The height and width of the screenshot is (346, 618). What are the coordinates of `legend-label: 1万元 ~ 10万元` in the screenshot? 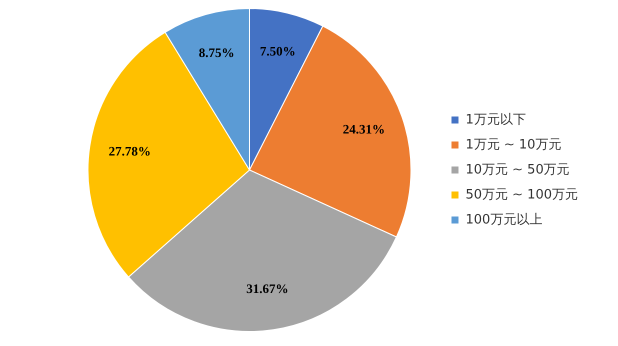 It's located at (513, 144).